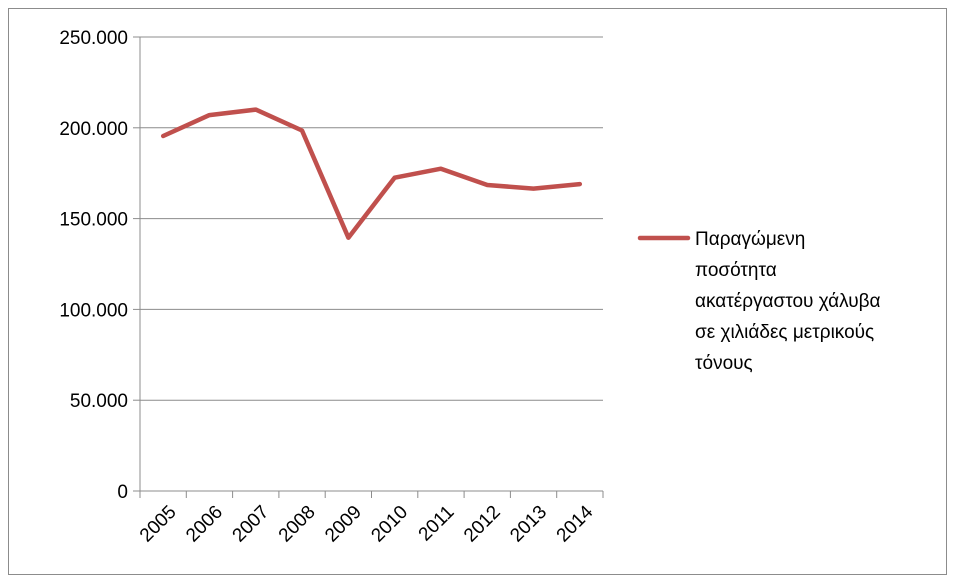 This screenshot has height=583, width=957. What do you see at coordinates (93, 265) in the screenshot?
I see `y-axis-tick-labels: 0 50.000 100.000 150.000 200.000 250.000` at bounding box center [93, 265].